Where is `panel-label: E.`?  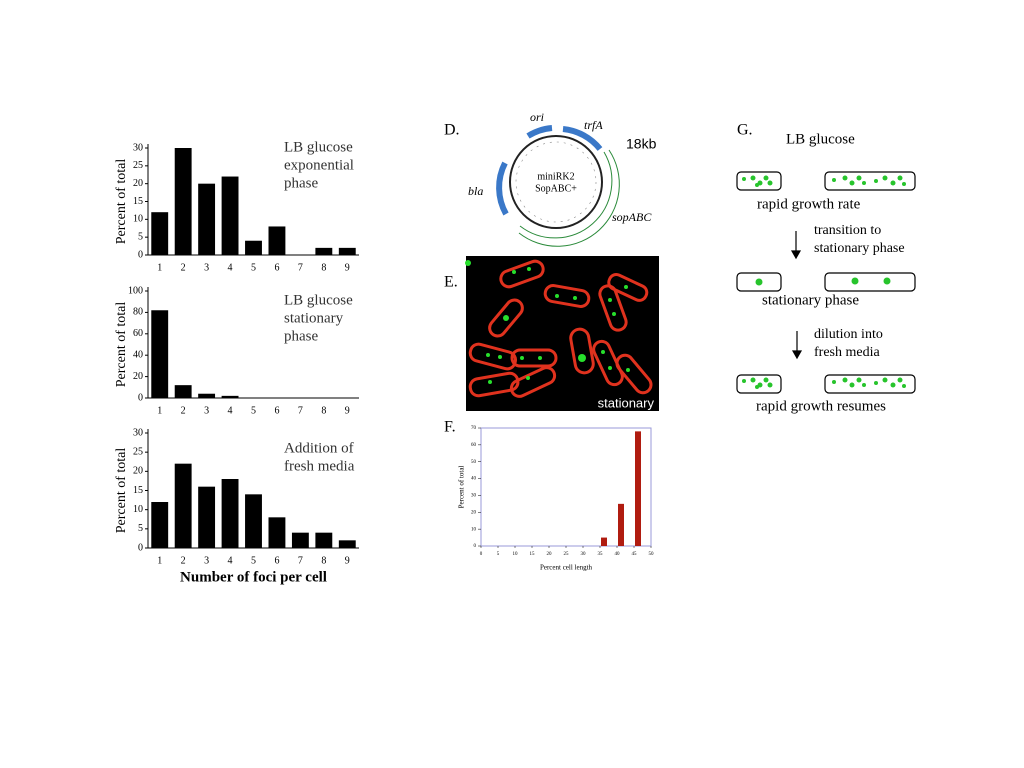 panel-label: E. is located at coordinates (451, 282).